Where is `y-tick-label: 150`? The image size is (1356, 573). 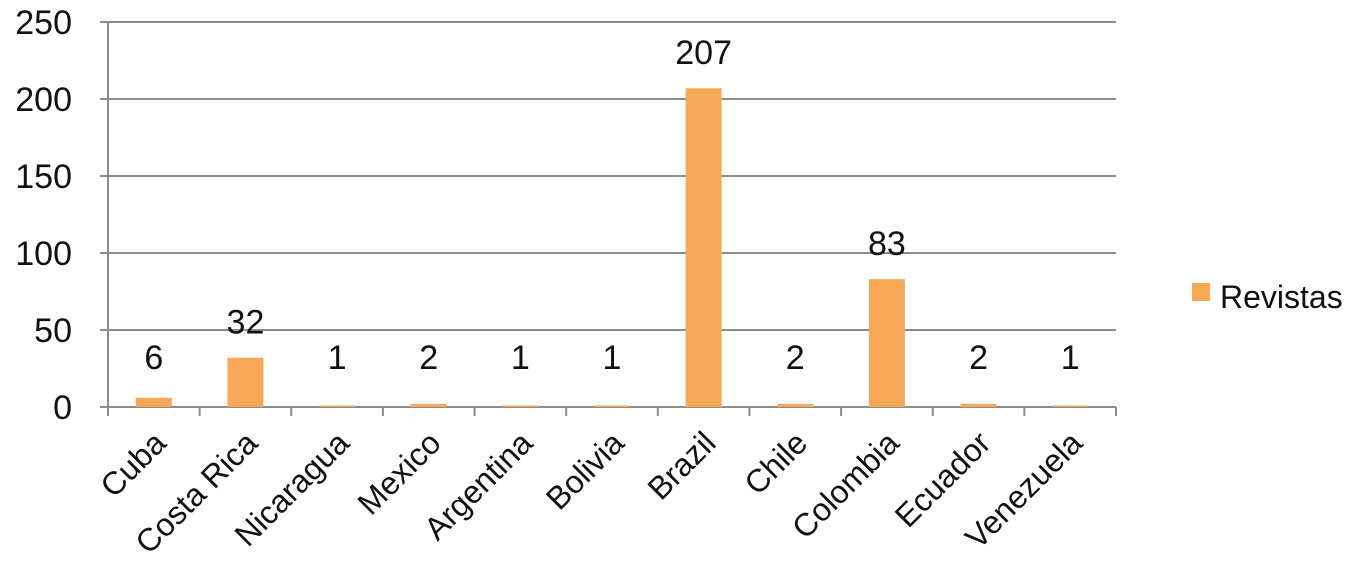 y-tick-label: 150 is located at coordinates (43, 177).